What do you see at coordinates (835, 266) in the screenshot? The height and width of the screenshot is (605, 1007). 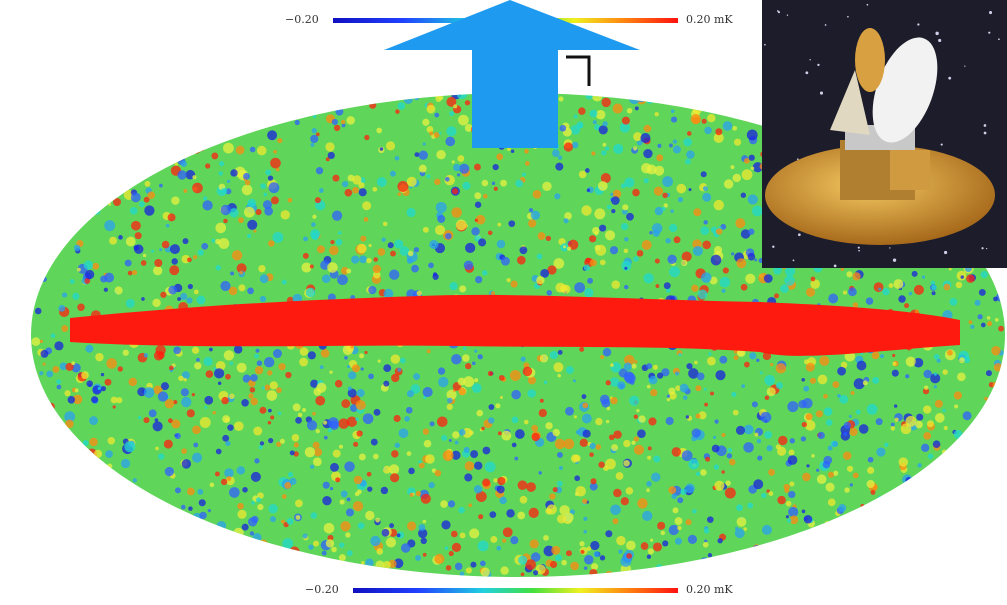 I see `star` at bounding box center [835, 266].